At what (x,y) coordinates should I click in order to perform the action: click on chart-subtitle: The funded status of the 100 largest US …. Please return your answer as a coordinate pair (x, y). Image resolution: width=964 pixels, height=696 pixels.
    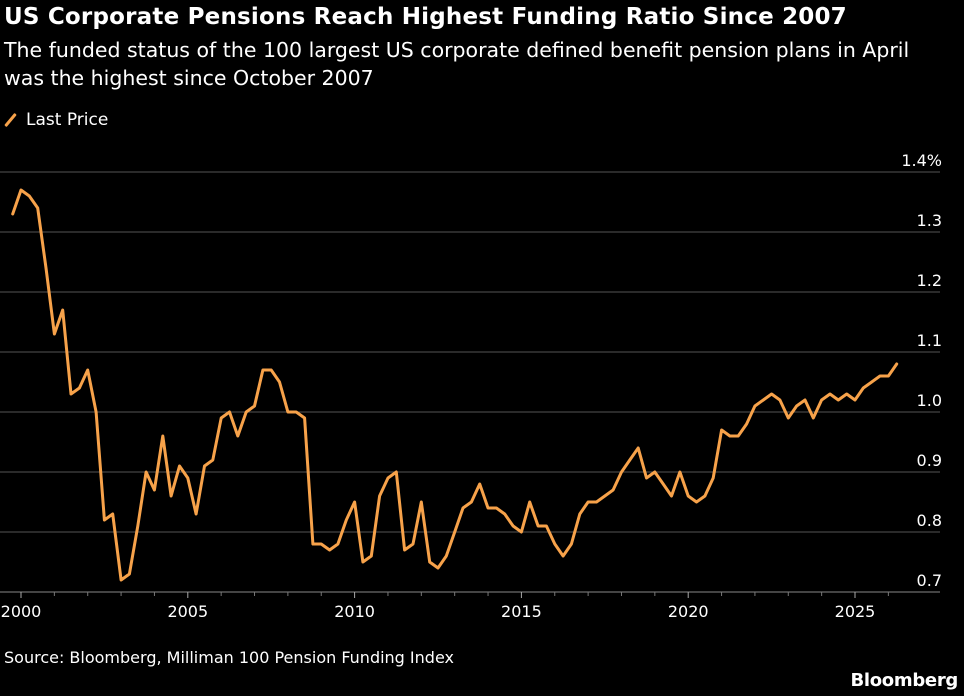
    Looking at the image, I should click on (457, 64).